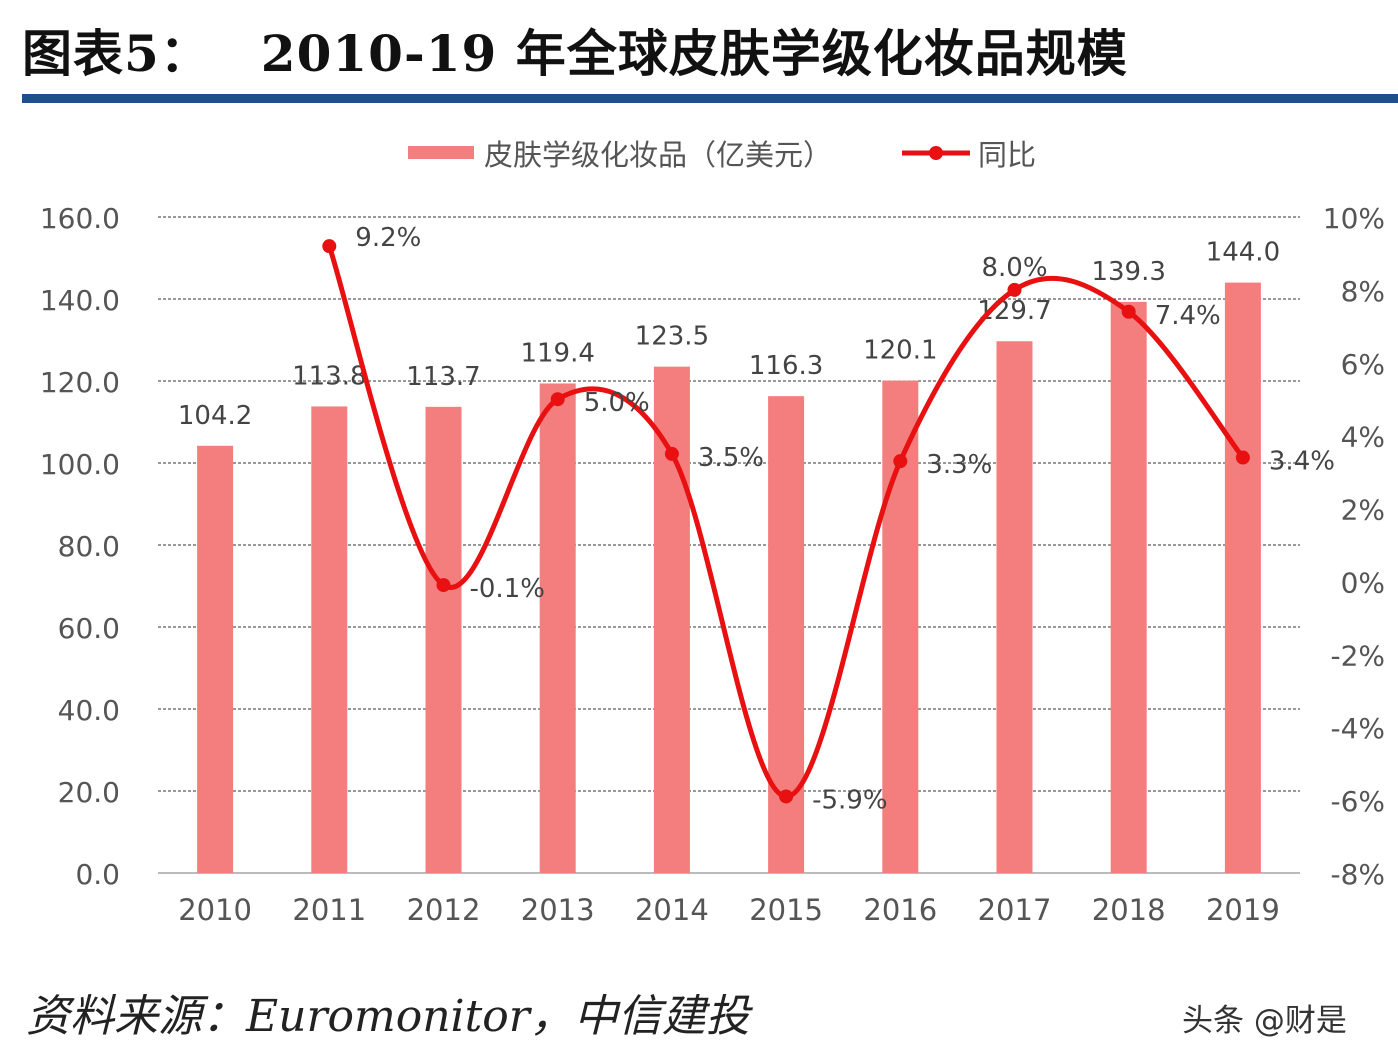 The width and height of the screenshot is (1398, 1064). Describe the element at coordinates (786, 910) in the screenshot. I see `x-tick-label: 2015` at that location.